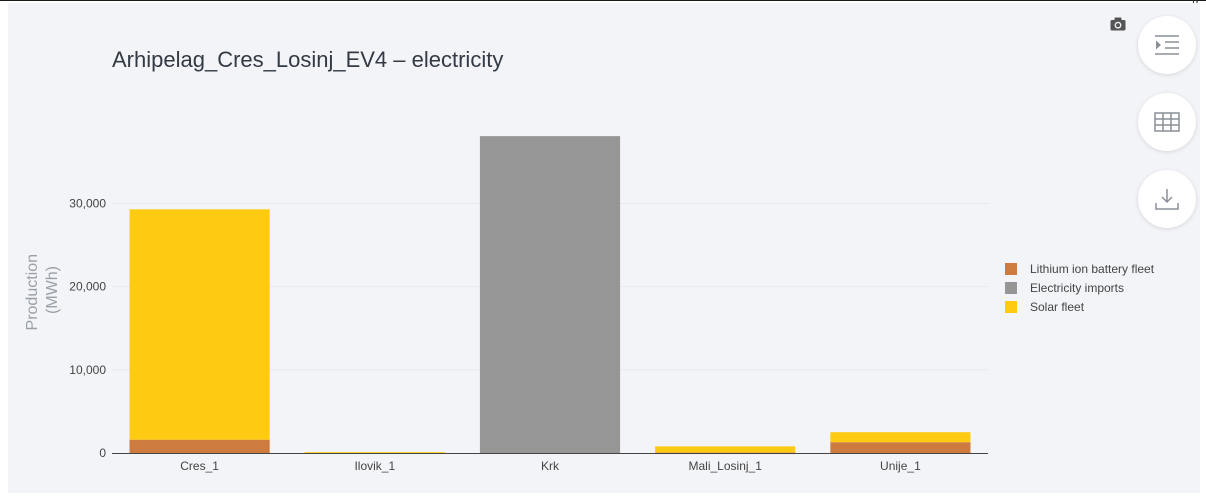 The height and width of the screenshot is (499, 1206). I want to click on x-ticks: Cres_1 Ilovik_1 Krk Mali_Losinj_1 Unije_1, so click(550, 466).